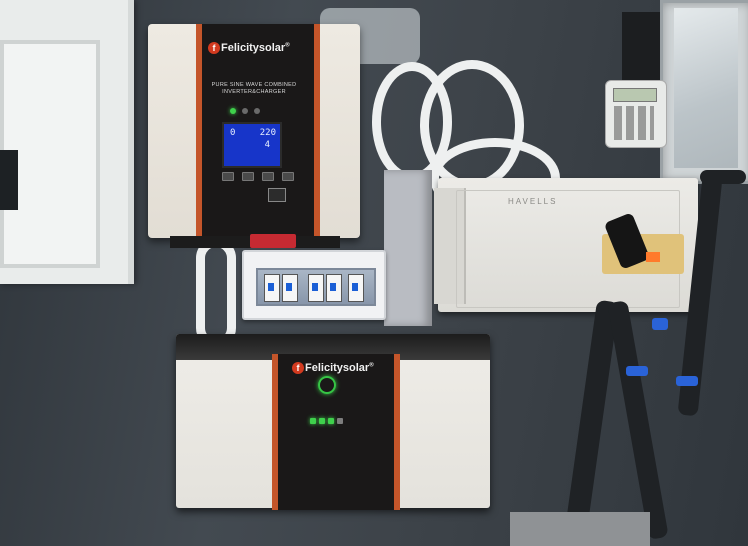  What do you see at coordinates (533, 201) in the screenshot?
I see `distribution-box-brand: HAVELLS` at bounding box center [533, 201].